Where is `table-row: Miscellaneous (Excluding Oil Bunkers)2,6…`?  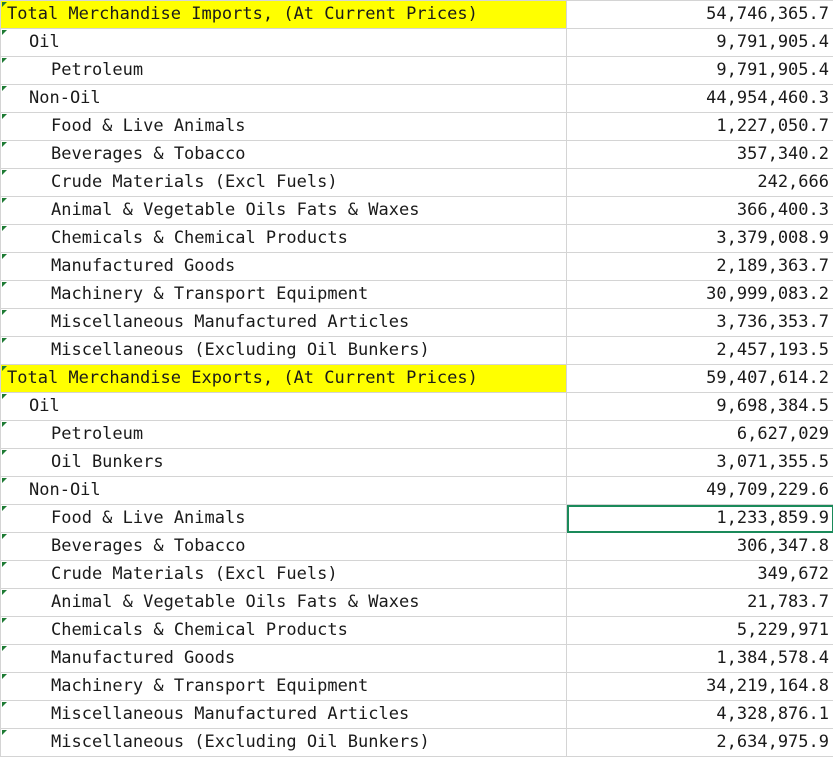 table-row: Miscellaneous (Excluding Oil Bunkers)2,6… is located at coordinates (417, 743).